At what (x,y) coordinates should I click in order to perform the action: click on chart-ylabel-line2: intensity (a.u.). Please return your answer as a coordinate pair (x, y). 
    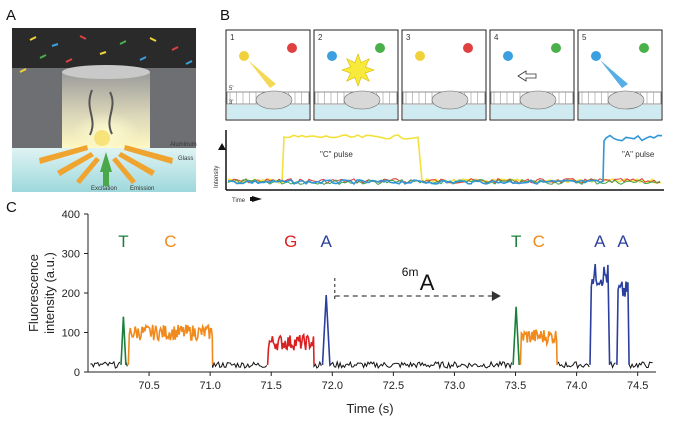
    Looking at the image, I should click on (49, 293).